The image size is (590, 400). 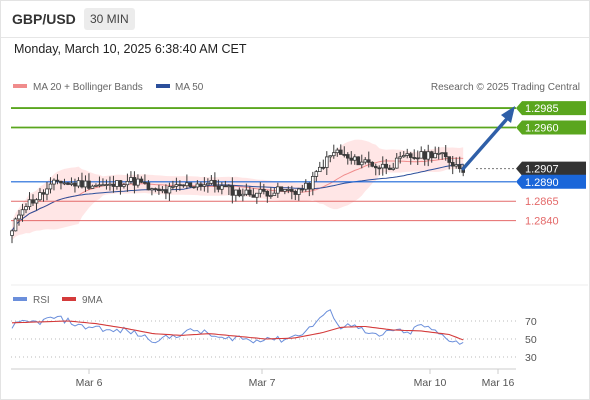 I want to click on level-tag-1.2960, so click(x=551, y=127).